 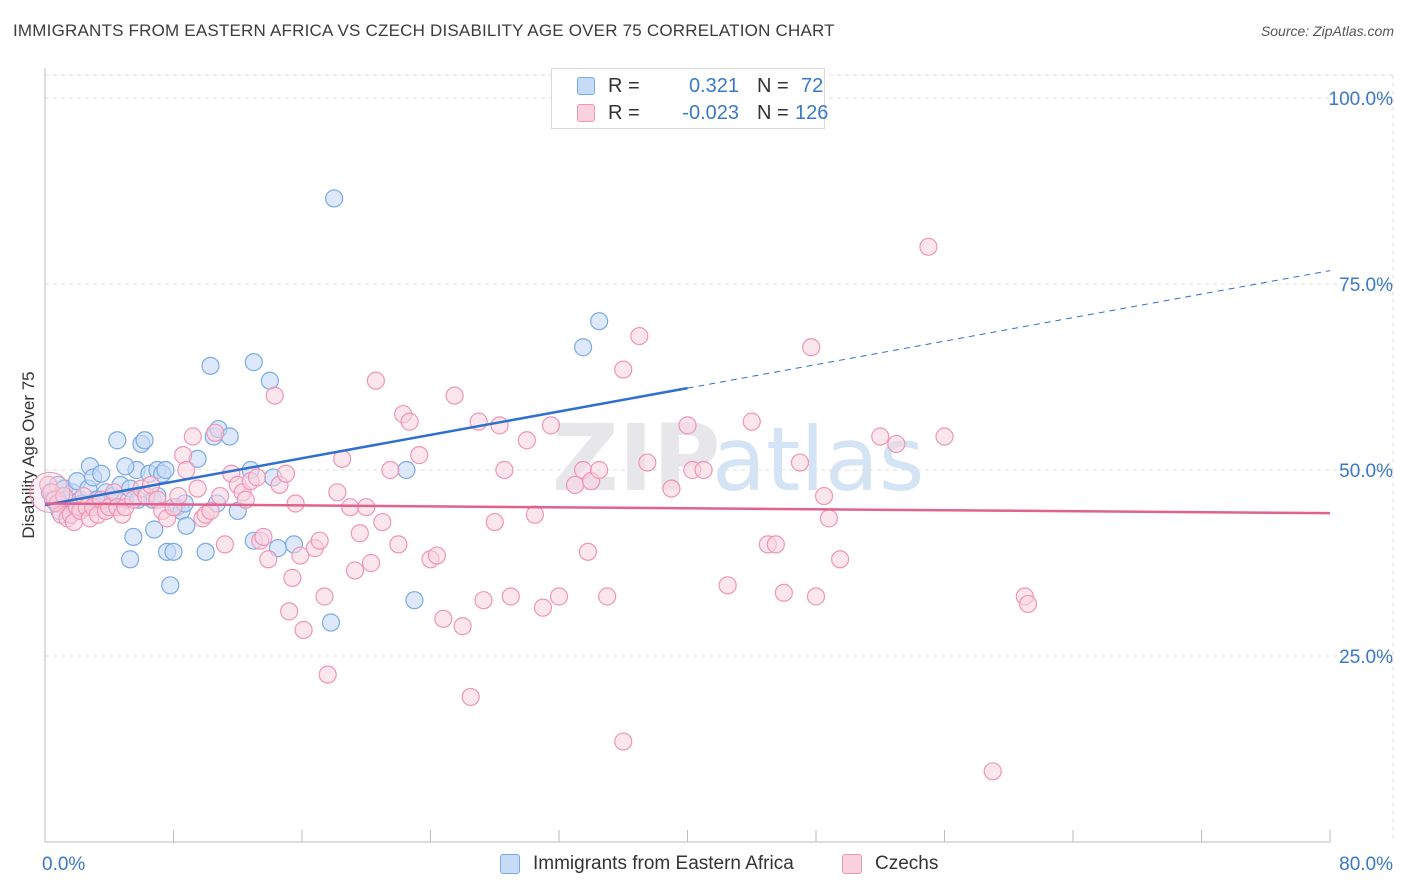 I want to click on bottom-legend-label: Czechs, so click(x=907, y=863).